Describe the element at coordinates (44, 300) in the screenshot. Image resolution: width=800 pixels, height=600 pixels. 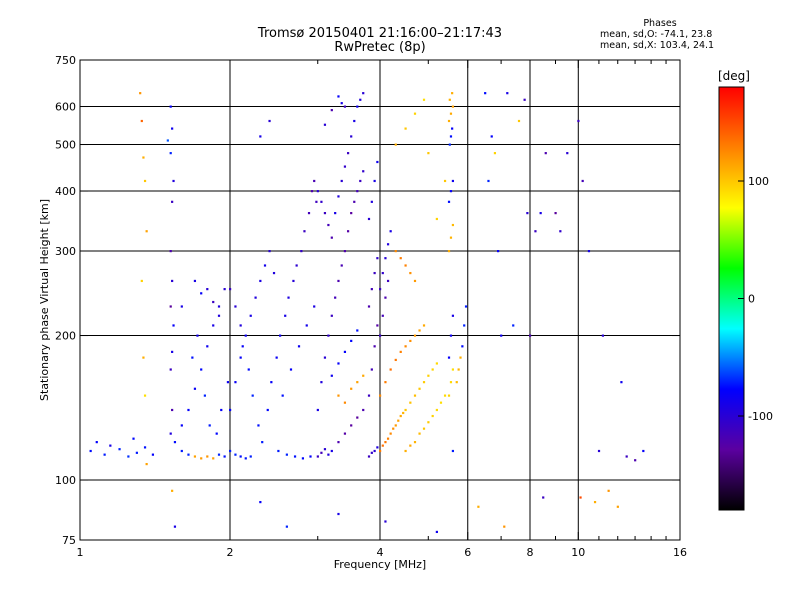
I see `y-axis-label: Stationary phase Virtual Height [km]` at that location.